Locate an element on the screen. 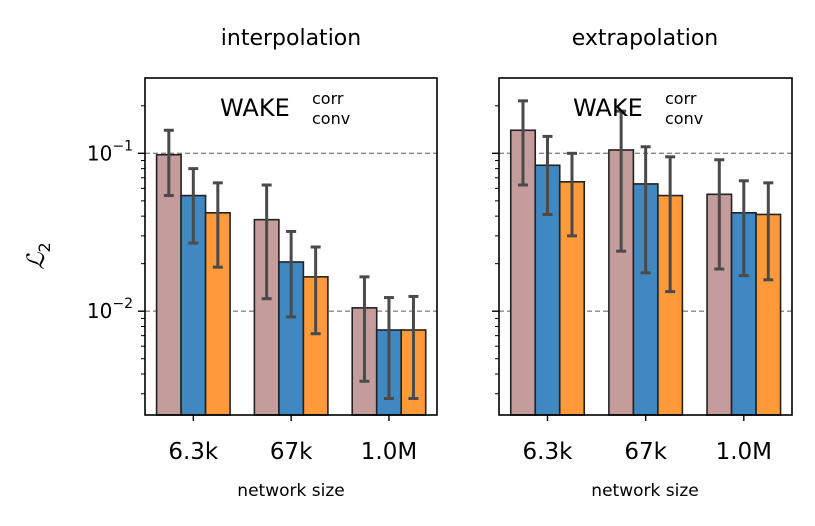 The width and height of the screenshot is (815, 526). y-tick-label: 10⁻¹ is located at coordinates (110, 151).